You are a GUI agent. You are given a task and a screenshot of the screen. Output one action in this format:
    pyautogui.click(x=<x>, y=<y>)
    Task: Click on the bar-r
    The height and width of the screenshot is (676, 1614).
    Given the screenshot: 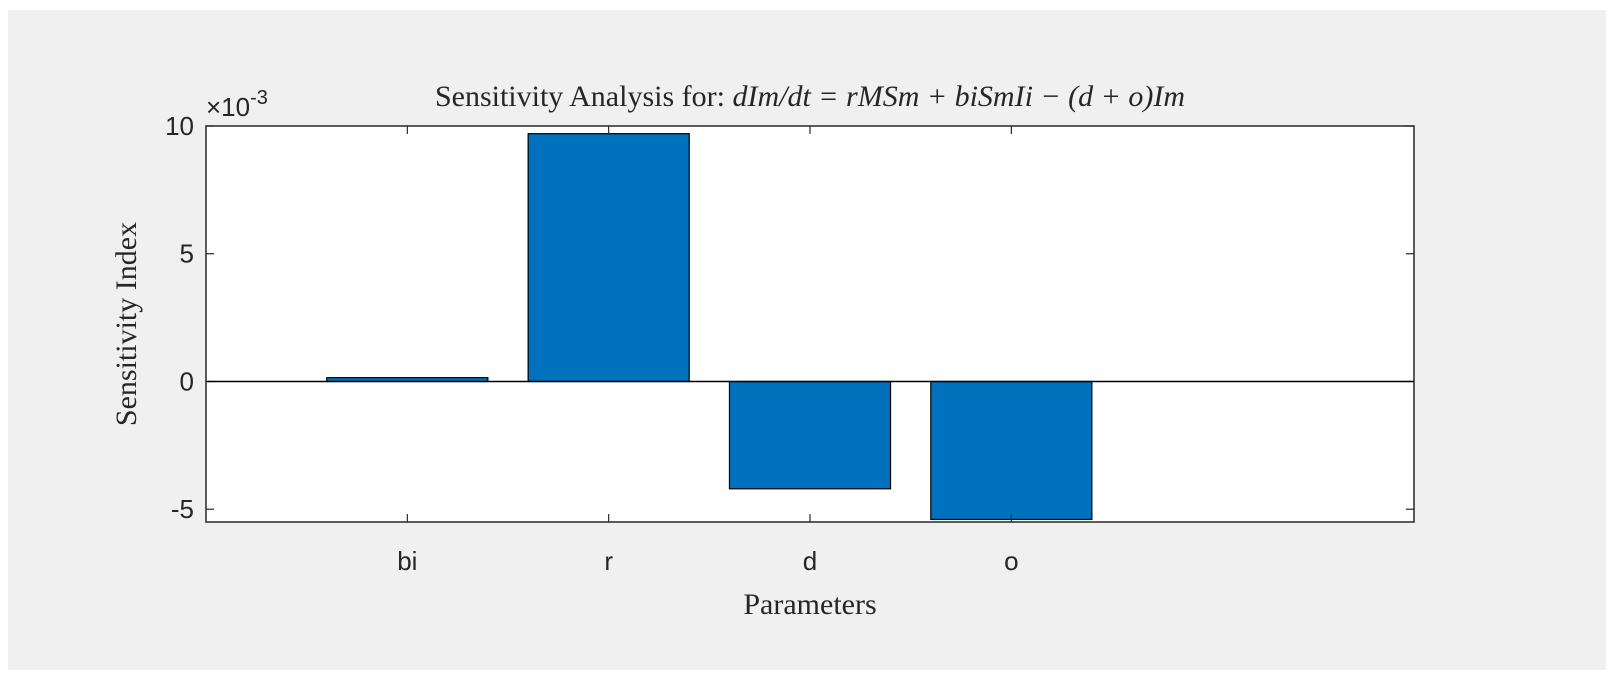 What is the action you would take?
    pyautogui.click(x=608, y=258)
    